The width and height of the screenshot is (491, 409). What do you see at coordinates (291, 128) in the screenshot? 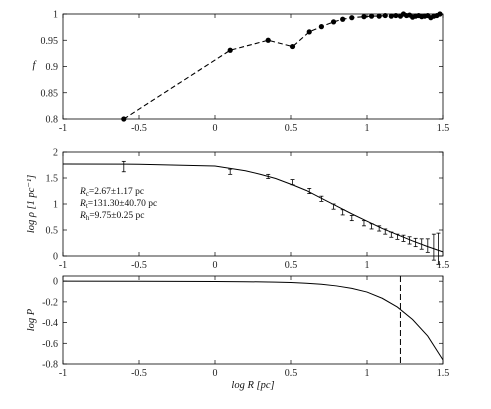
I see `top-xtick-label: 0.5` at bounding box center [291, 128].